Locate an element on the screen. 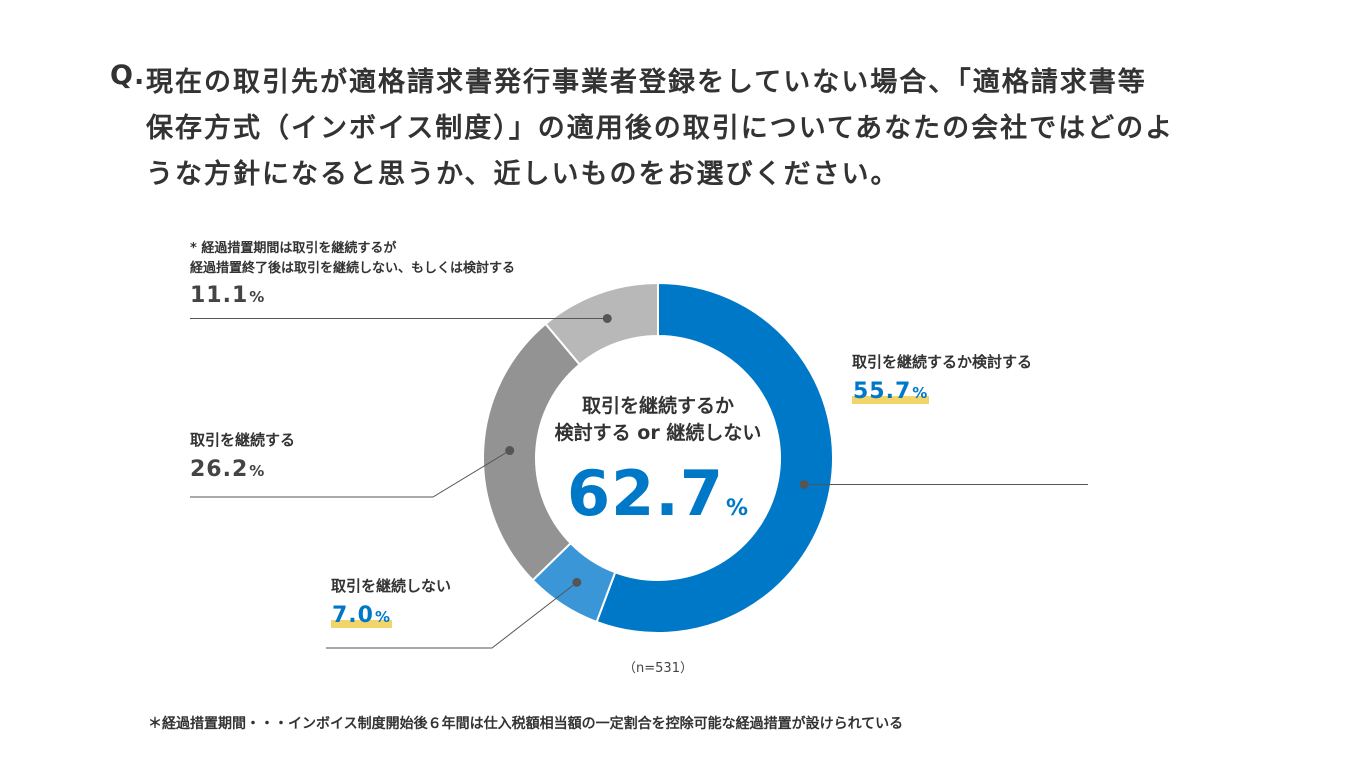 The width and height of the screenshot is (1367, 769). question-mark: Q. is located at coordinates (128, 75).